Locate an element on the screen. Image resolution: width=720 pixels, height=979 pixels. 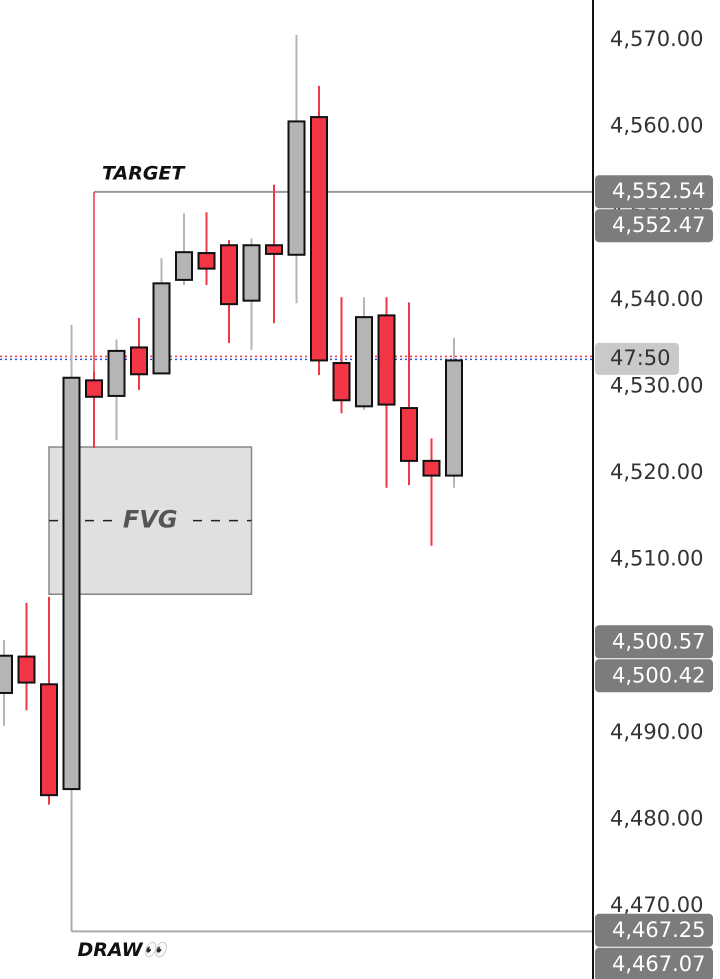
countdown-box is located at coordinates (637, 358).